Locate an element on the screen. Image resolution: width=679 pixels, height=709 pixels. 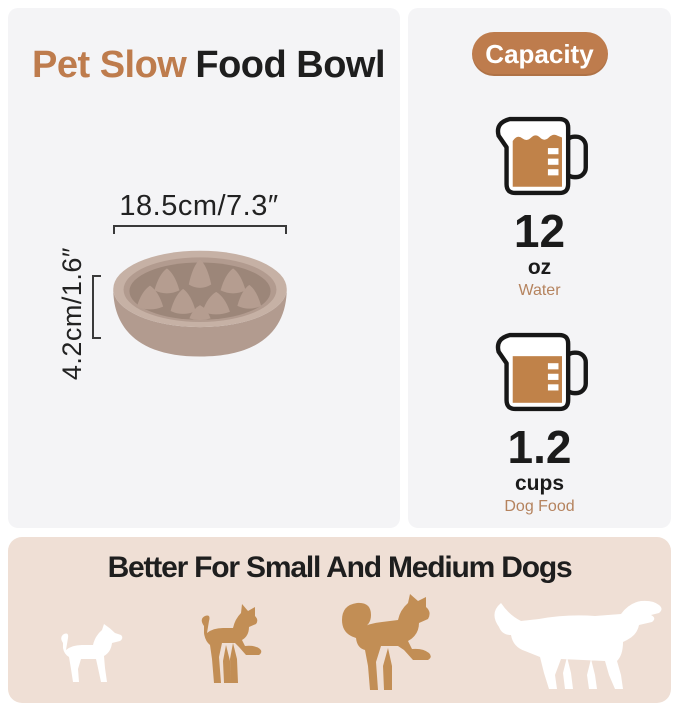
slow-feeder-bowl-image is located at coordinates (200, 303).